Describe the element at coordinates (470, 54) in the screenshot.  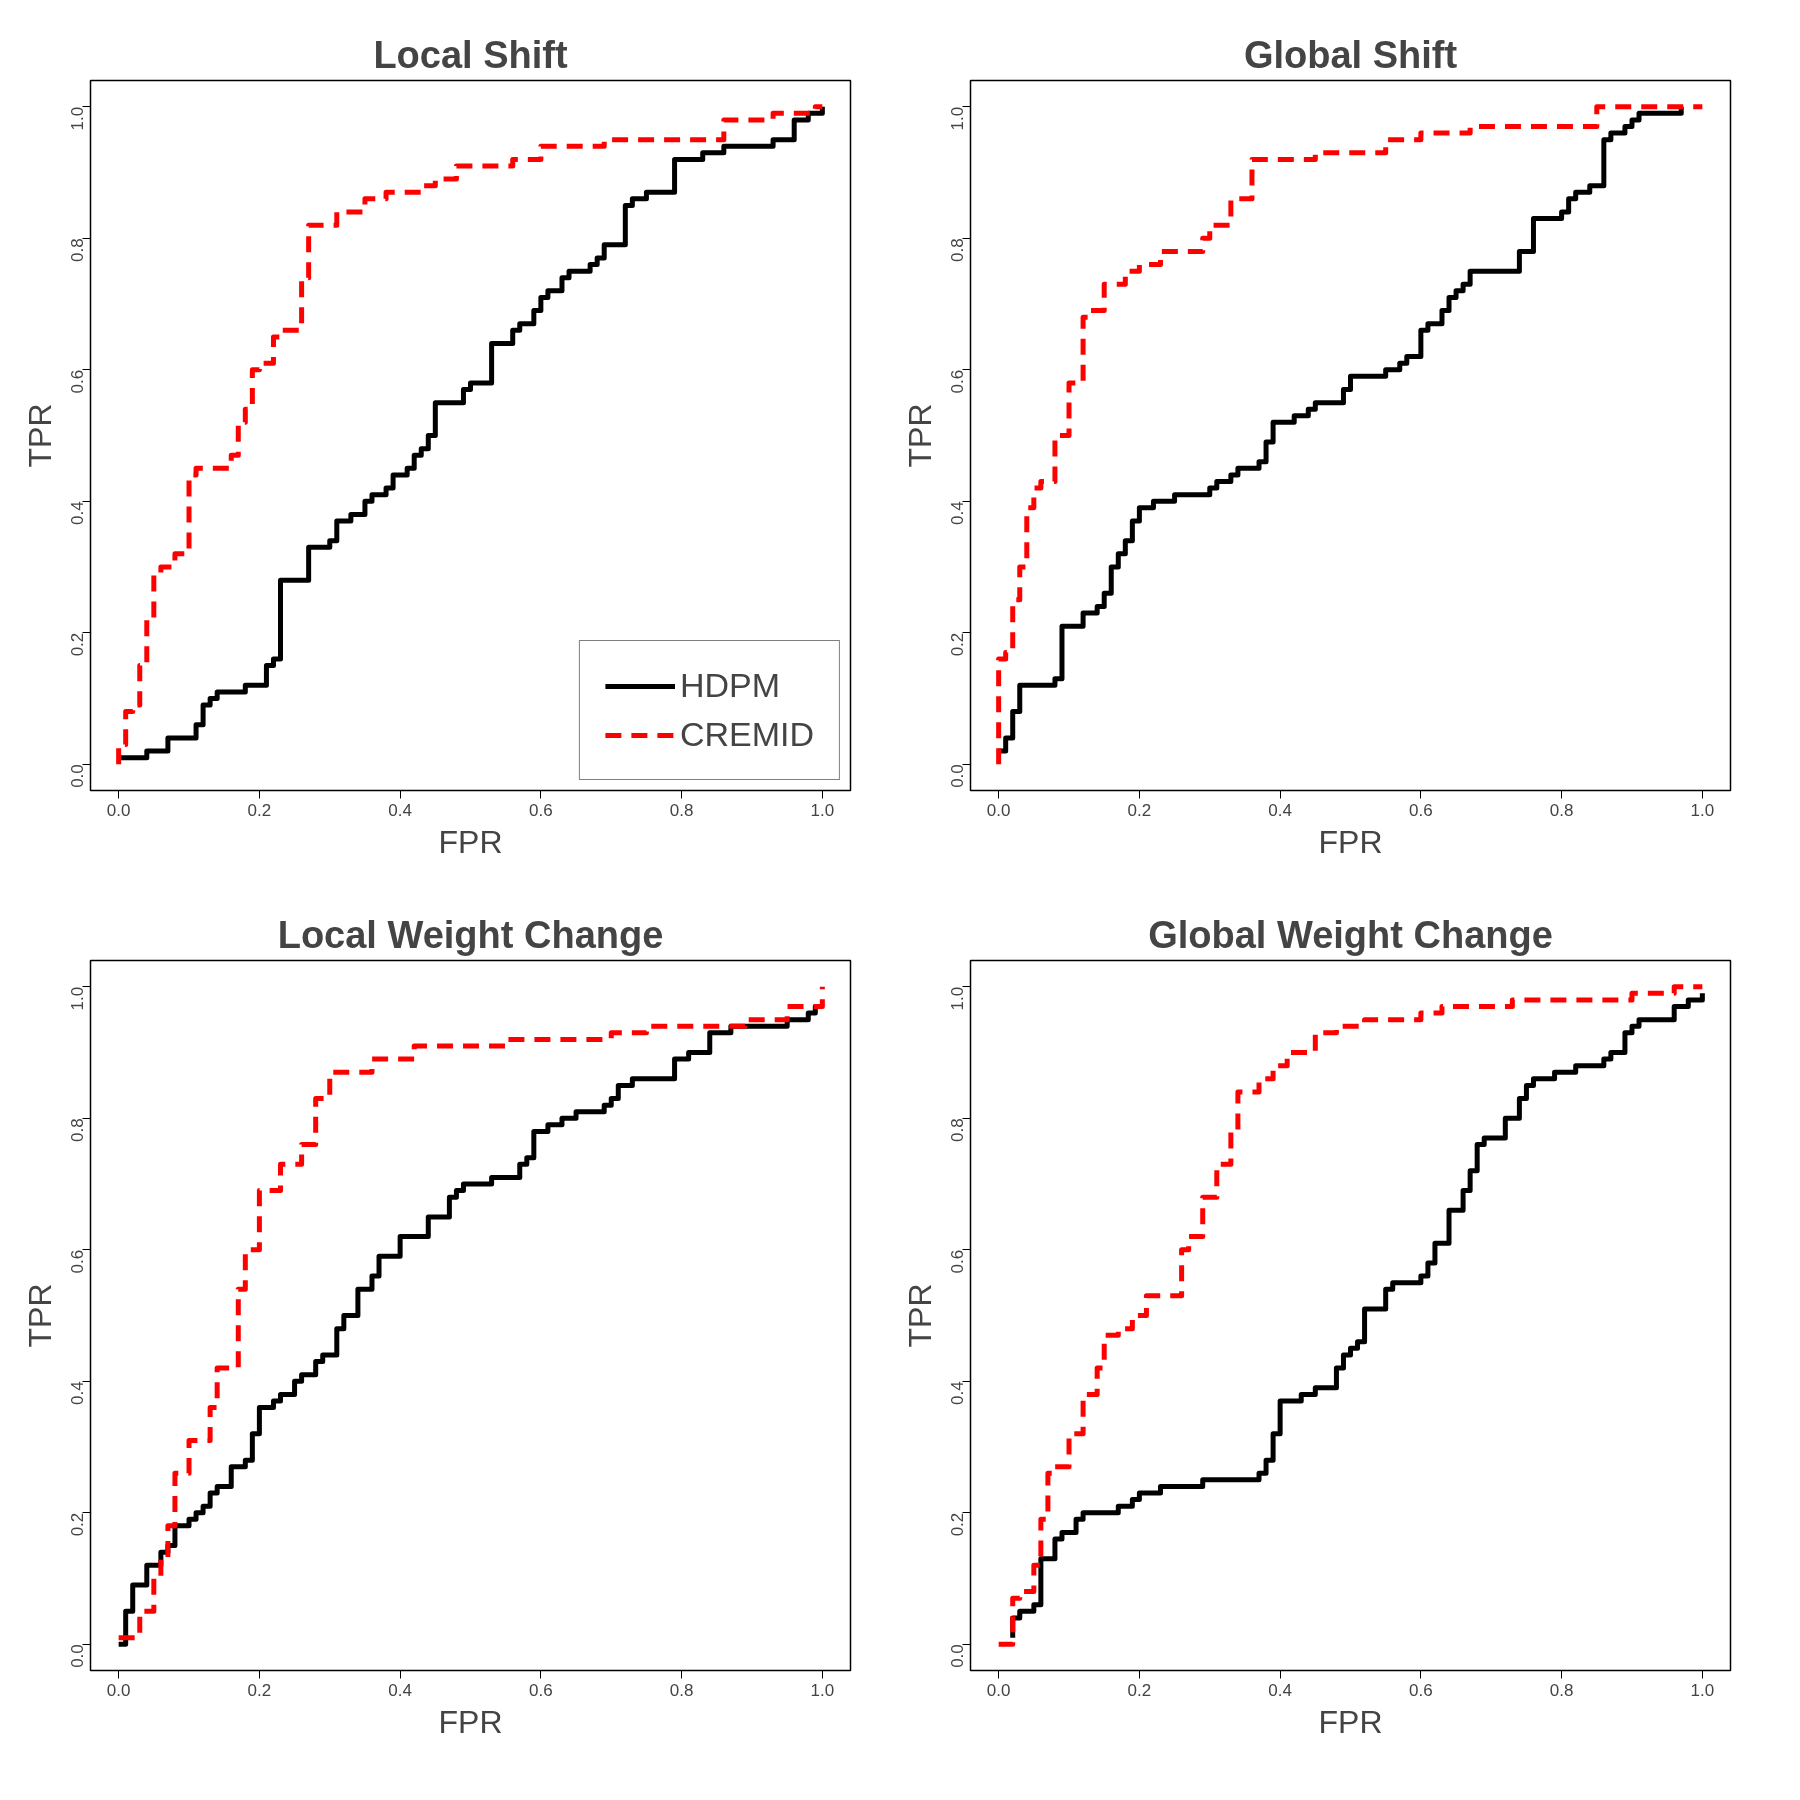
I see `chart-title: Local Shift` at that location.